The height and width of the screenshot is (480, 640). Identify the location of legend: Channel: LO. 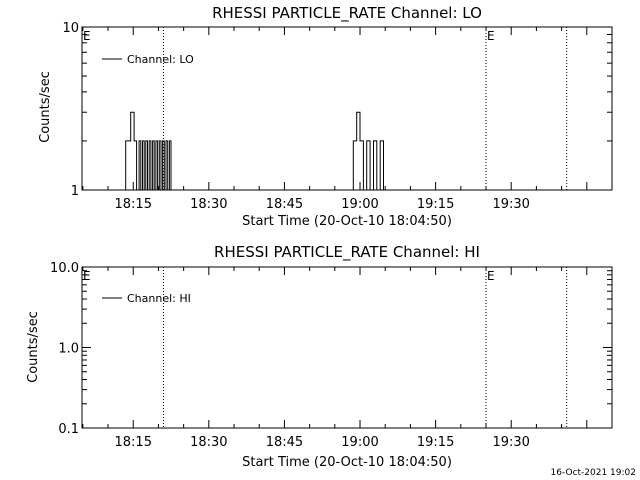
(148, 59).